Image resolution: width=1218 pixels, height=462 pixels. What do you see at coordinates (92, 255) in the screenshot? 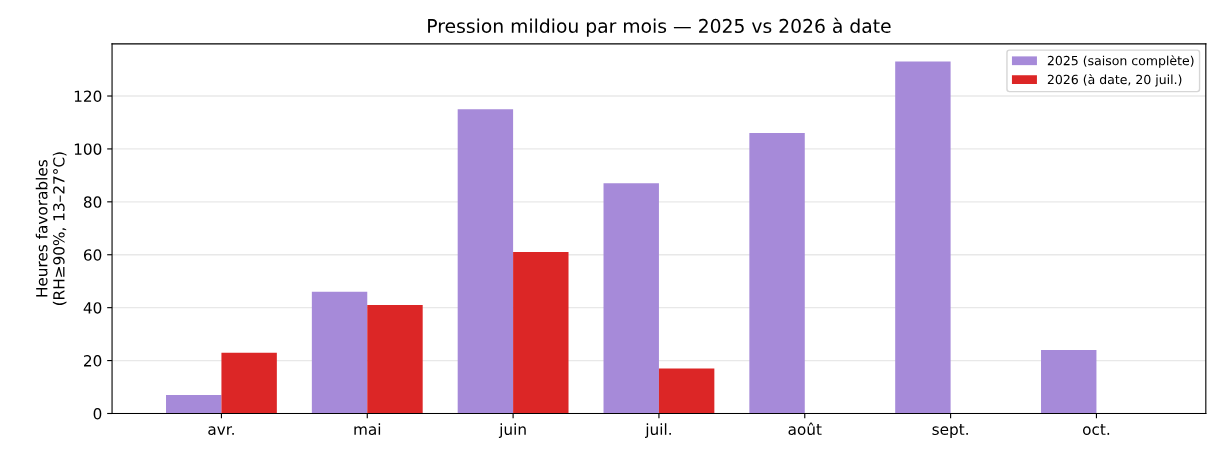
I see `y-tick-label: 60` at bounding box center [92, 255].